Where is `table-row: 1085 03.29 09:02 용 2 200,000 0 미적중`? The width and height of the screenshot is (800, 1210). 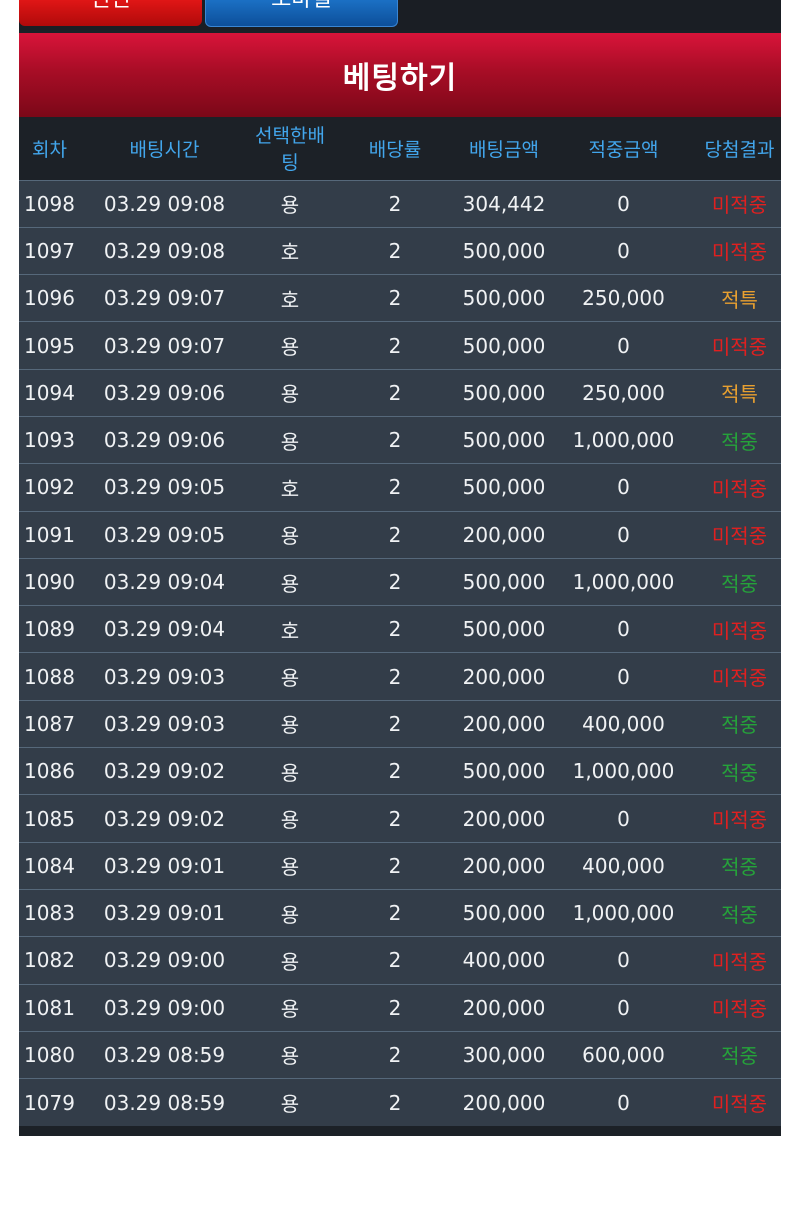
table-row: 1085 03.29 09:02 용 2 200,000 0 미적중 is located at coordinates (400, 818).